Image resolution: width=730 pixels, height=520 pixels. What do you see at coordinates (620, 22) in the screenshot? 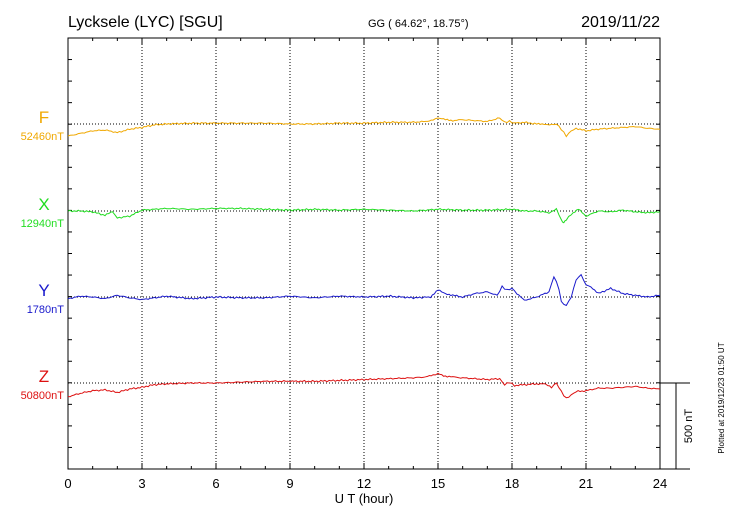
I see `date-label: 2019/11/22` at bounding box center [620, 22].